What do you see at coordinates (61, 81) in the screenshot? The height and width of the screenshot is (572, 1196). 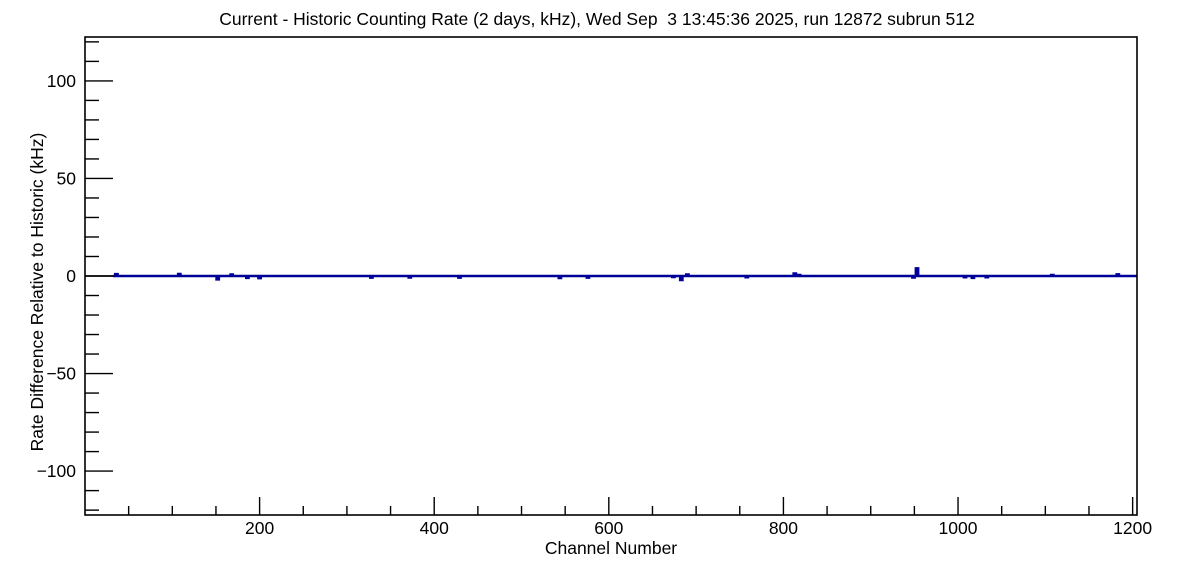 I see `y-tick-label: 100` at bounding box center [61, 81].